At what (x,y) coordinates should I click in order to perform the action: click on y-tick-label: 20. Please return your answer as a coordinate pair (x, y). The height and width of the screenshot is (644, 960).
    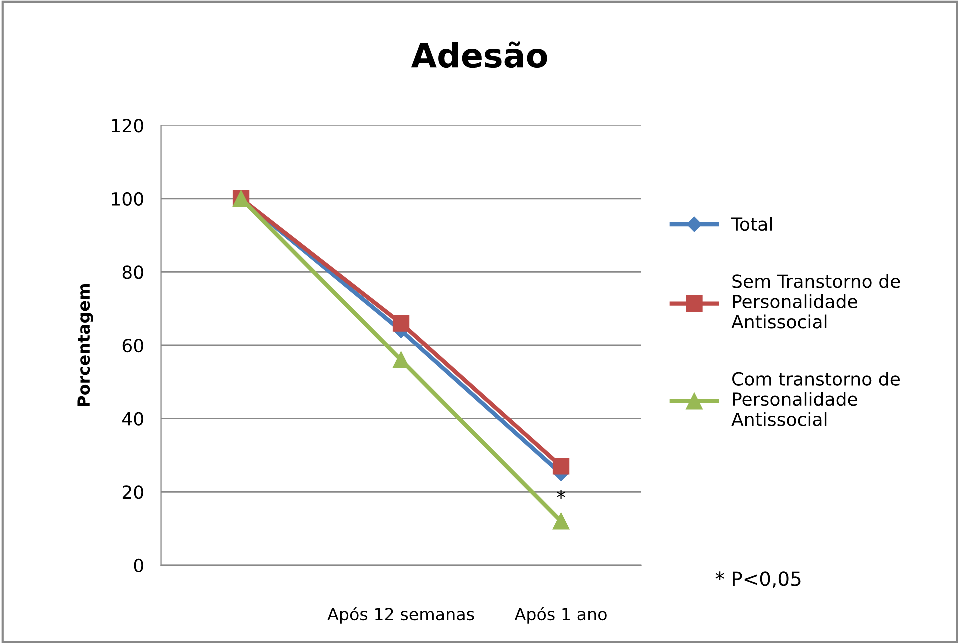
    Looking at the image, I should click on (133, 493).